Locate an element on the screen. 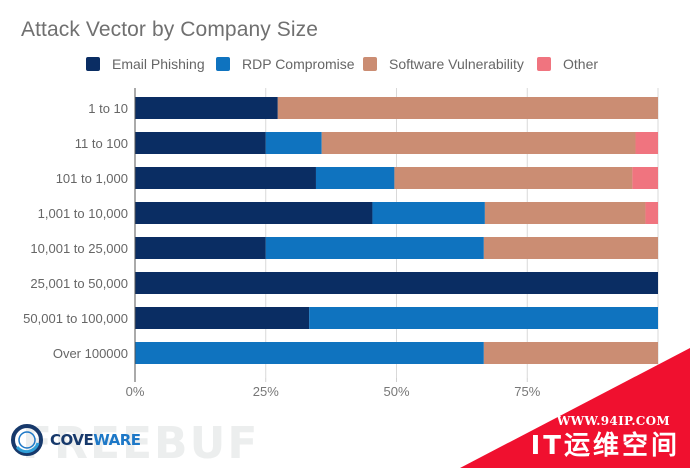 The image size is (690, 469). legend-item-software-vulnerability: Software Vulnerability is located at coordinates (443, 64).